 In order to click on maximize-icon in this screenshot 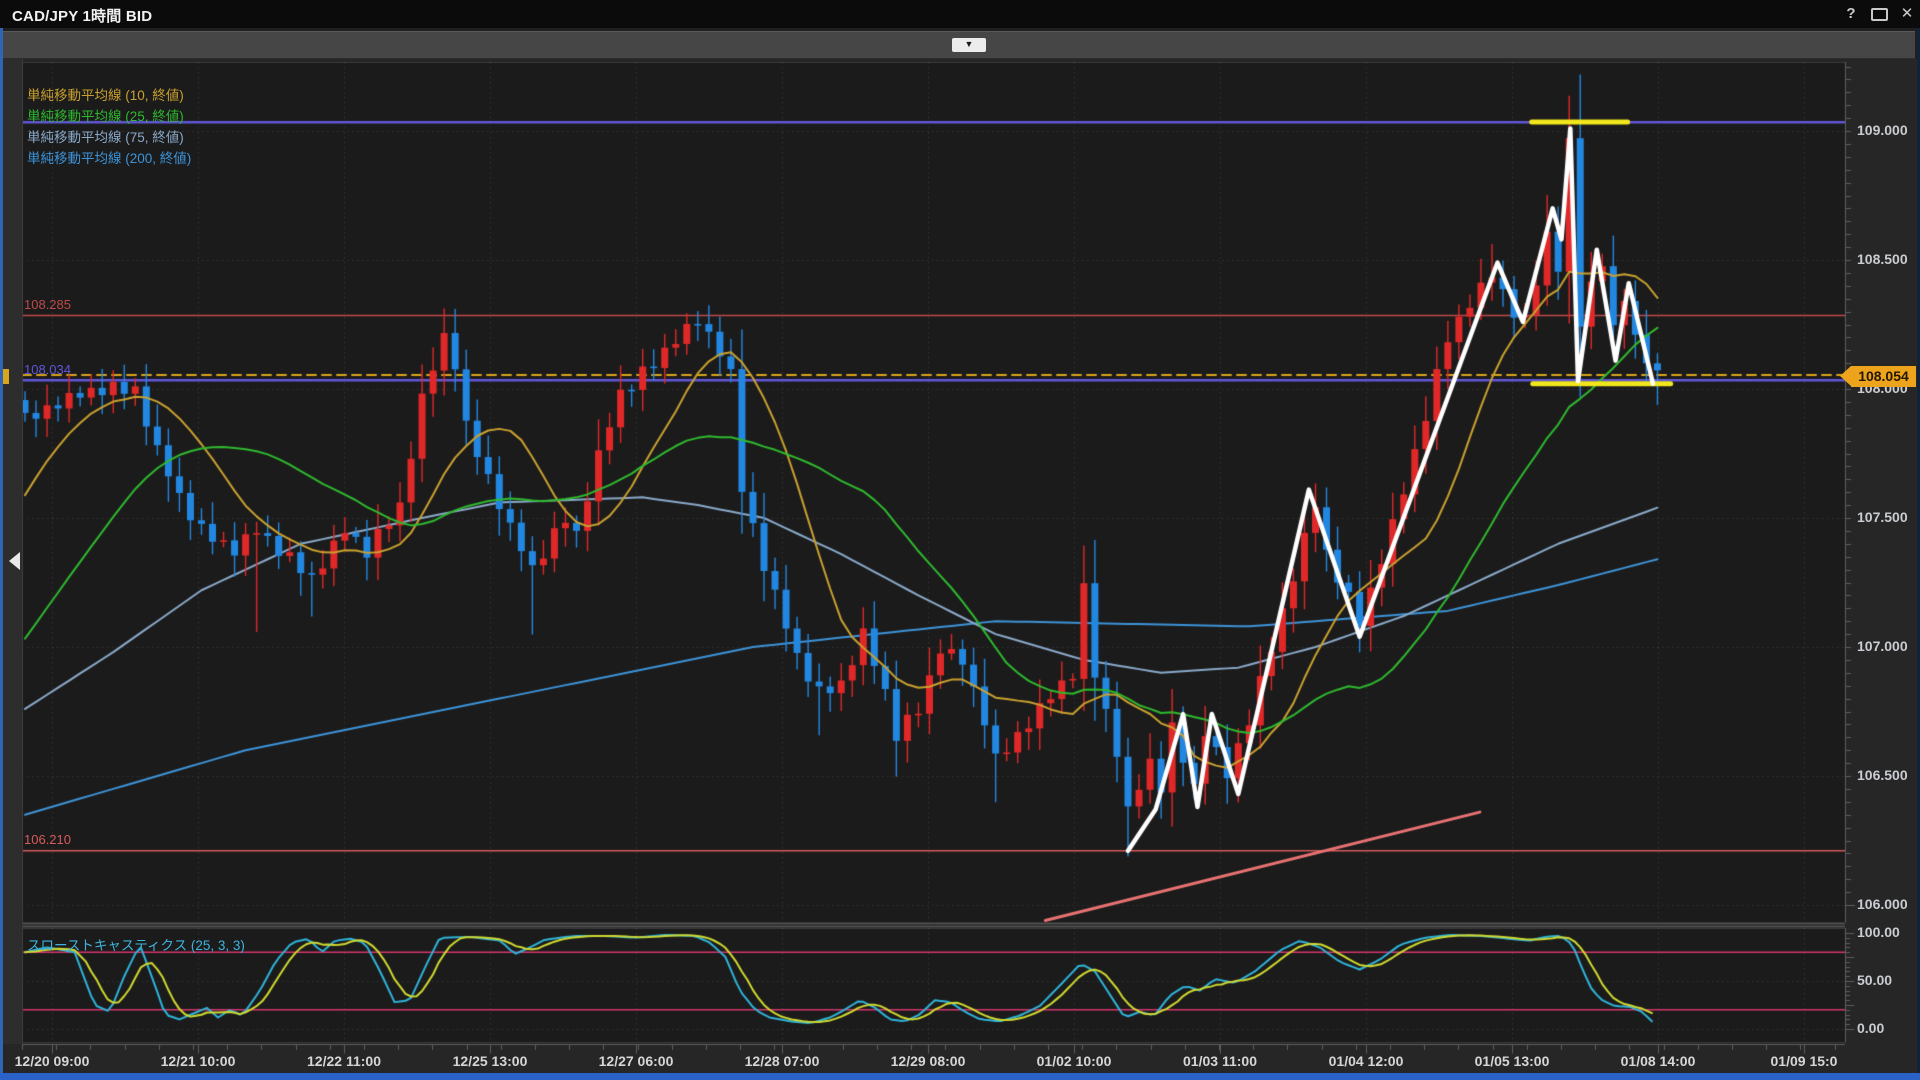, I will do `click(1879, 14)`.